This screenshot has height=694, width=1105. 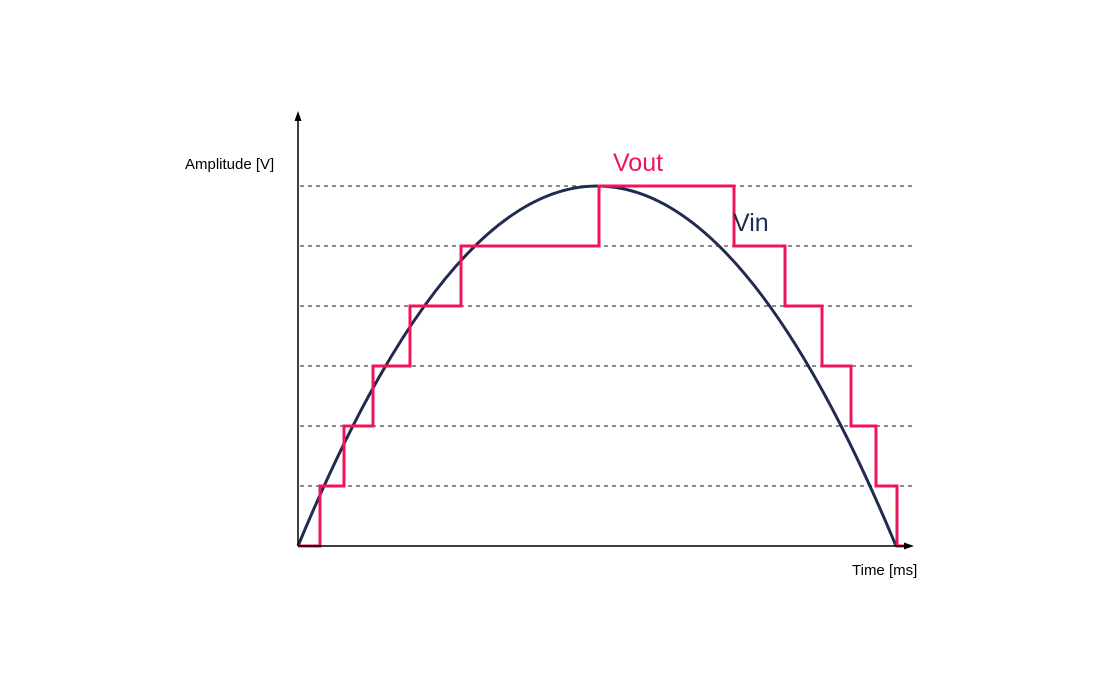 What do you see at coordinates (884, 570) in the screenshot?
I see `x-axis-label: Time [ms]` at bounding box center [884, 570].